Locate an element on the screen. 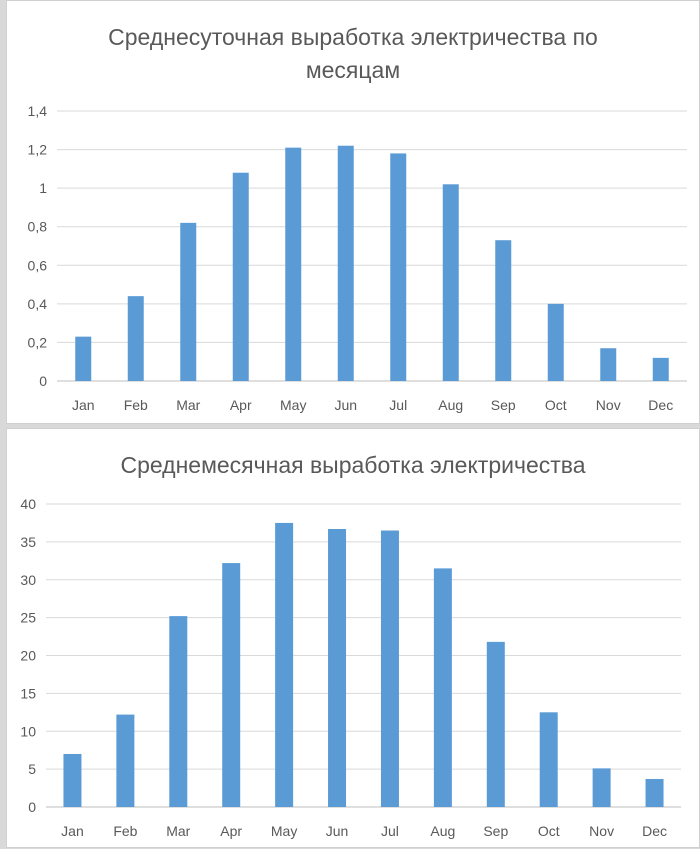 This screenshot has width=700, height=849. chart-title: Среднемесячная выработка электричества is located at coordinates (353, 465).